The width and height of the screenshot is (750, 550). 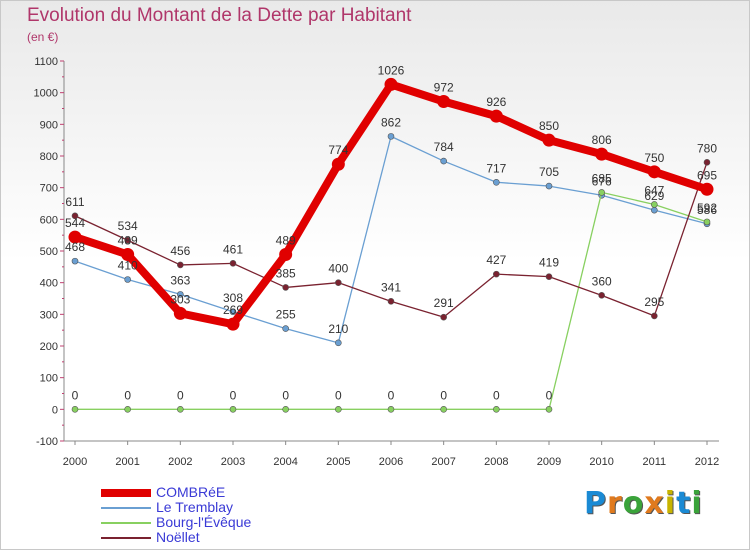 What do you see at coordinates (391, 462) in the screenshot?
I see `x-tick-label: 2006` at bounding box center [391, 462].